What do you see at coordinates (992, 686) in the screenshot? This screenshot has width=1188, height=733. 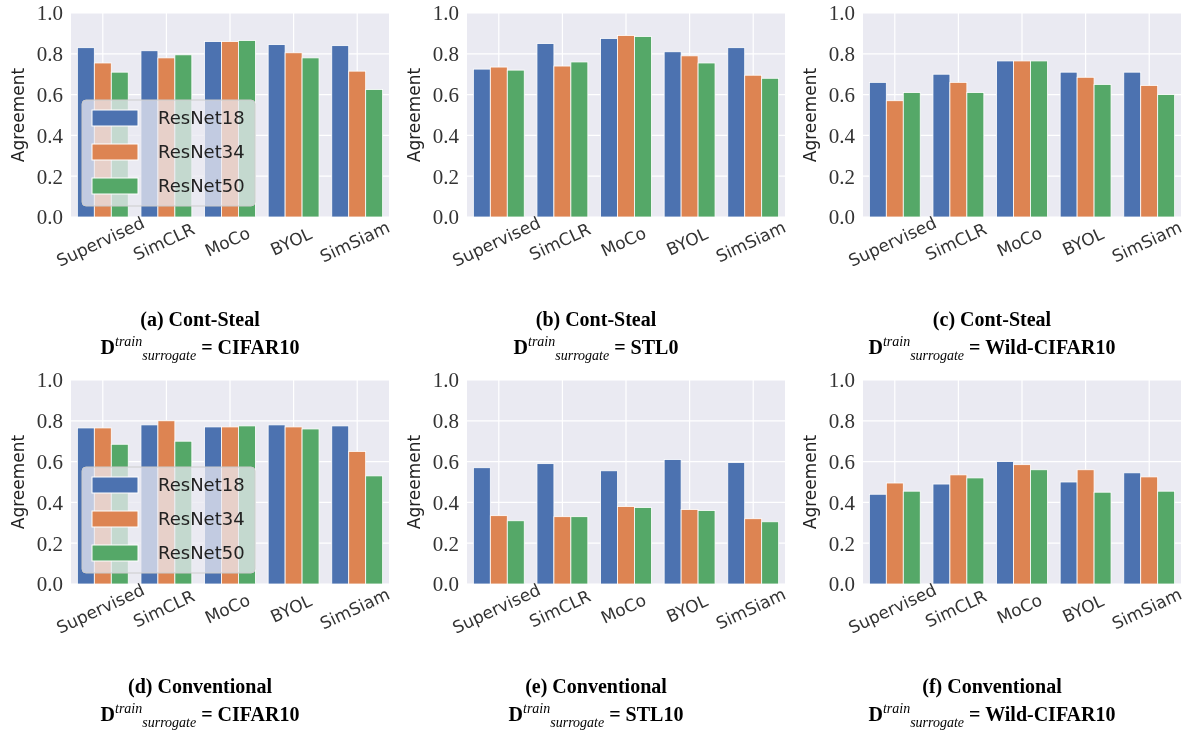 I see `text: (f) Conventional` at bounding box center [992, 686].